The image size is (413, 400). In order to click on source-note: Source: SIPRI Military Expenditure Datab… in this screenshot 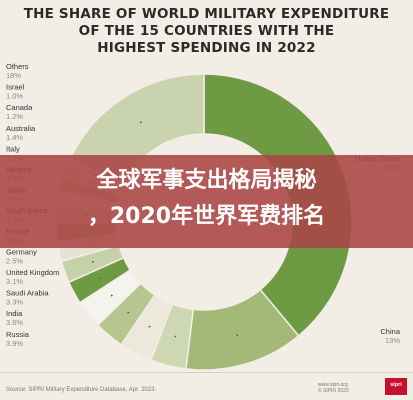, I will do `click(81, 390)`.